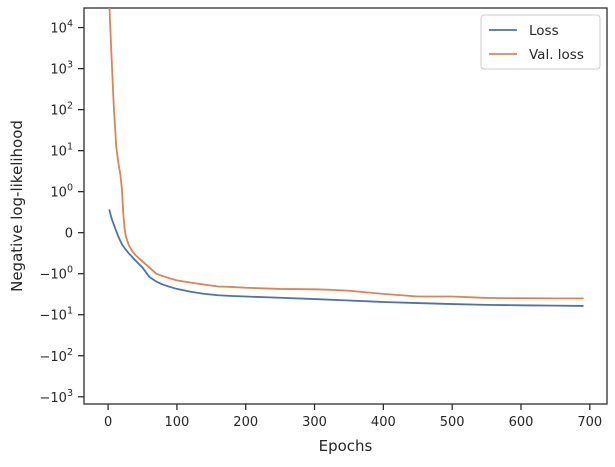  I want to click on y-tick-label: 10³, so click(61, 69).